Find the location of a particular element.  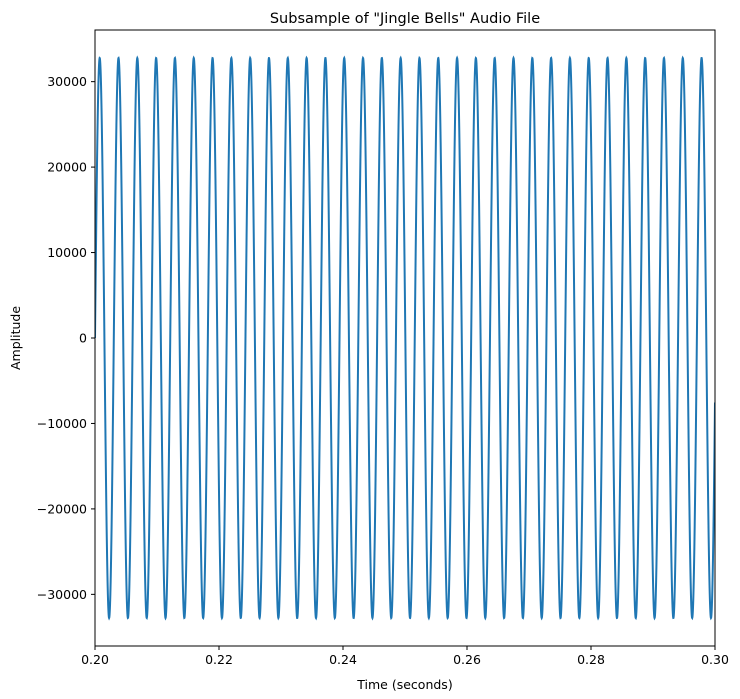

x-axis: 0.20 0.22 0.24 0.26 0.28 0.30 is located at coordinates (405, 656).